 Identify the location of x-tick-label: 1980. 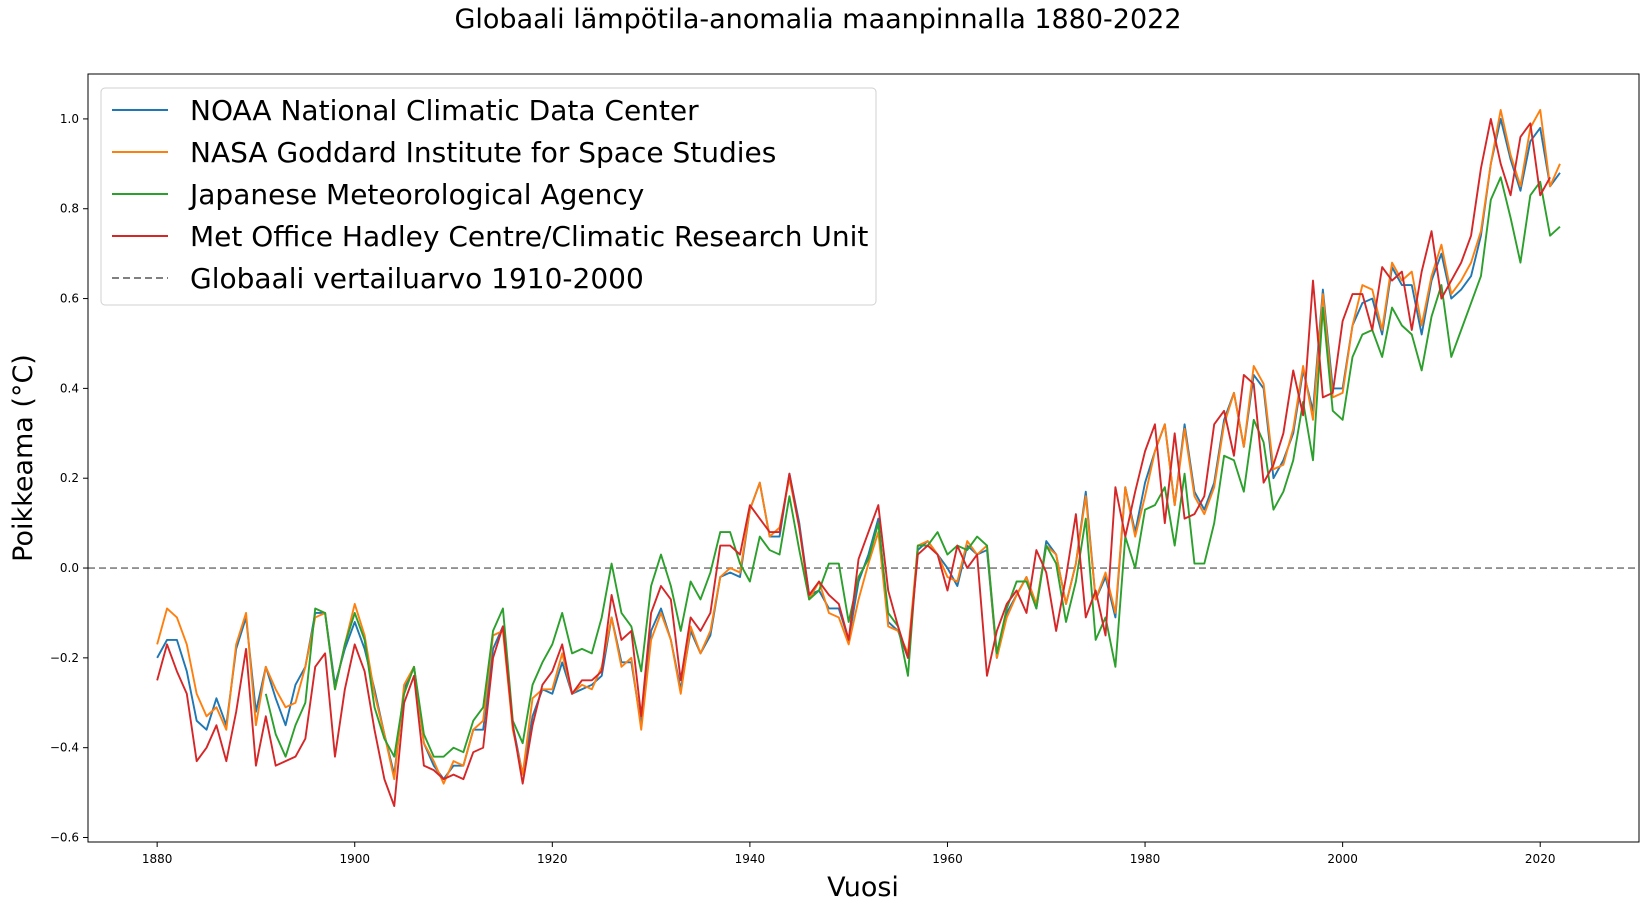
(1145, 859).